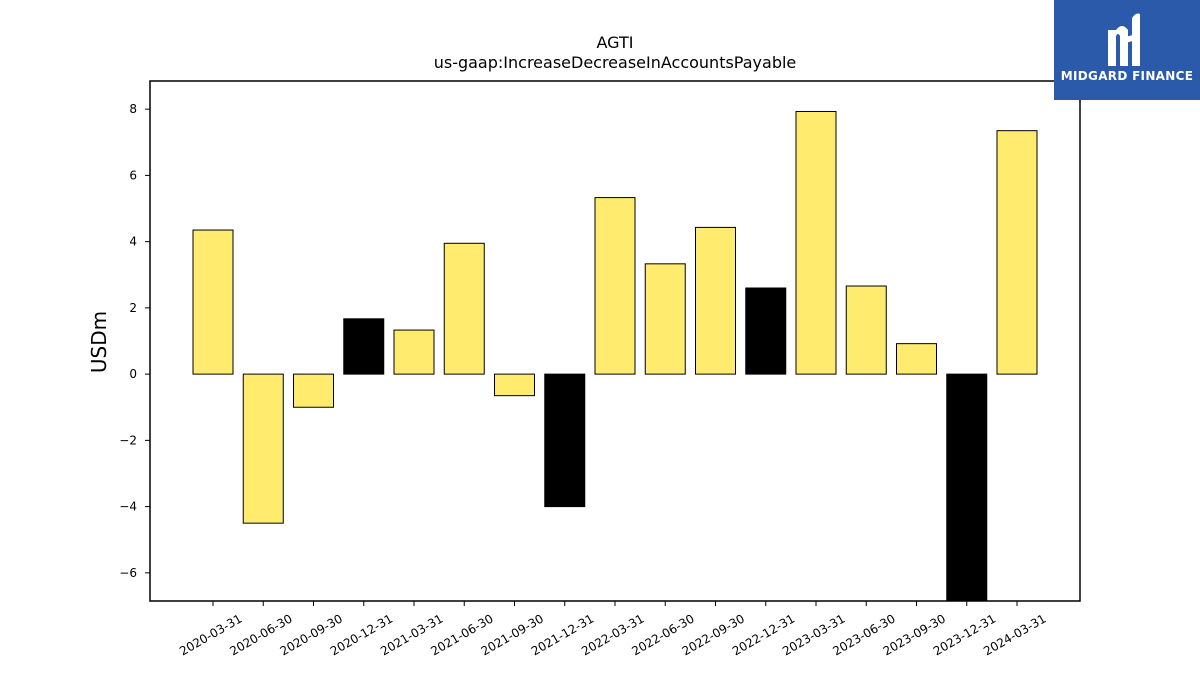 The image size is (1200, 675). I want to click on y-axis-label: USDm, so click(99, 342).